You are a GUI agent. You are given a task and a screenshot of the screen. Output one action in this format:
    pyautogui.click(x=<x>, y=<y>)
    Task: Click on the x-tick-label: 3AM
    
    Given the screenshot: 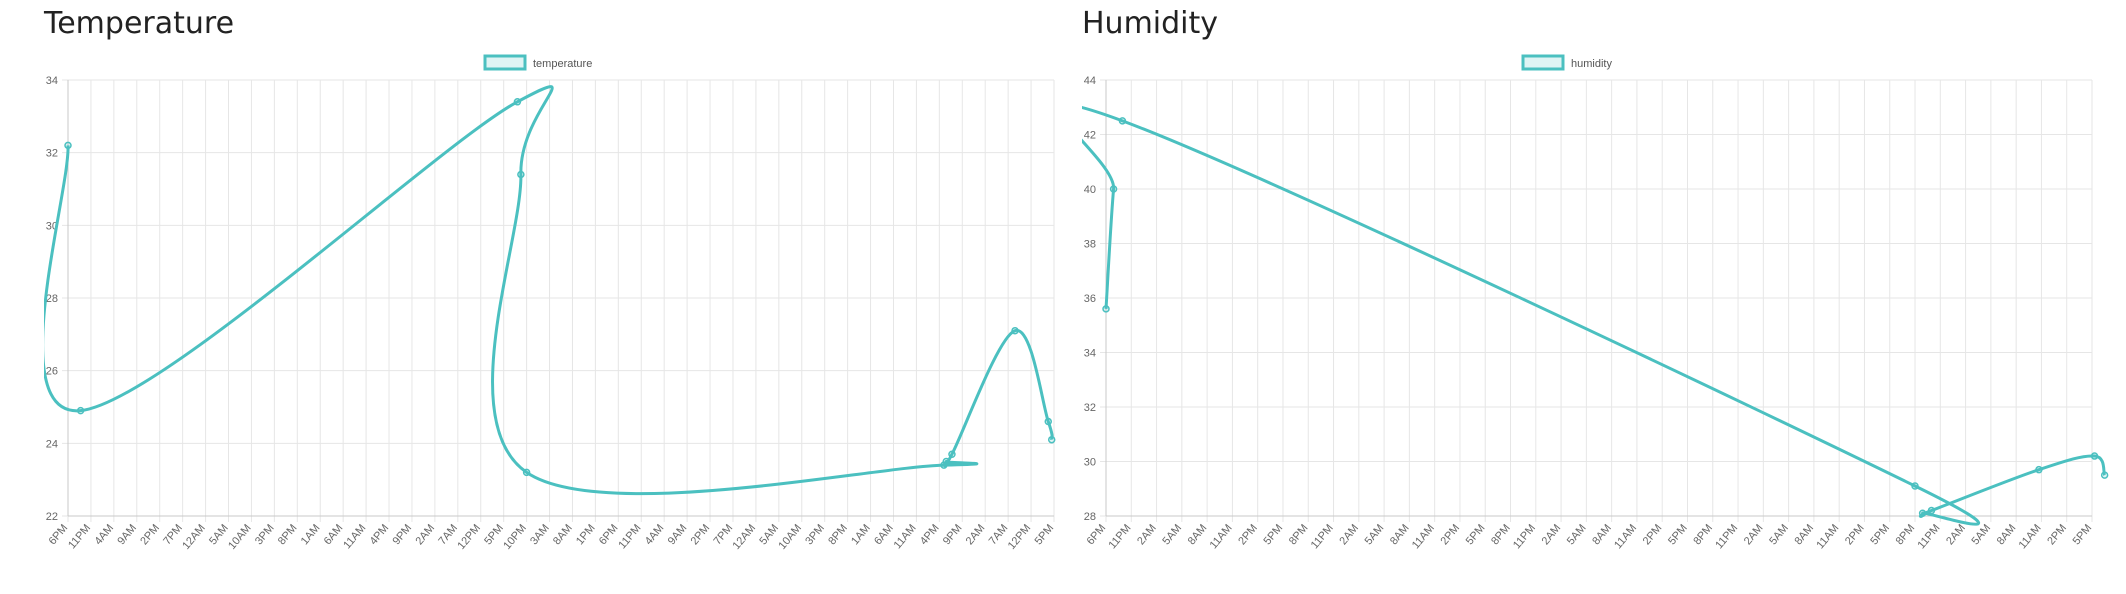 What is the action you would take?
    pyautogui.click(x=540, y=534)
    